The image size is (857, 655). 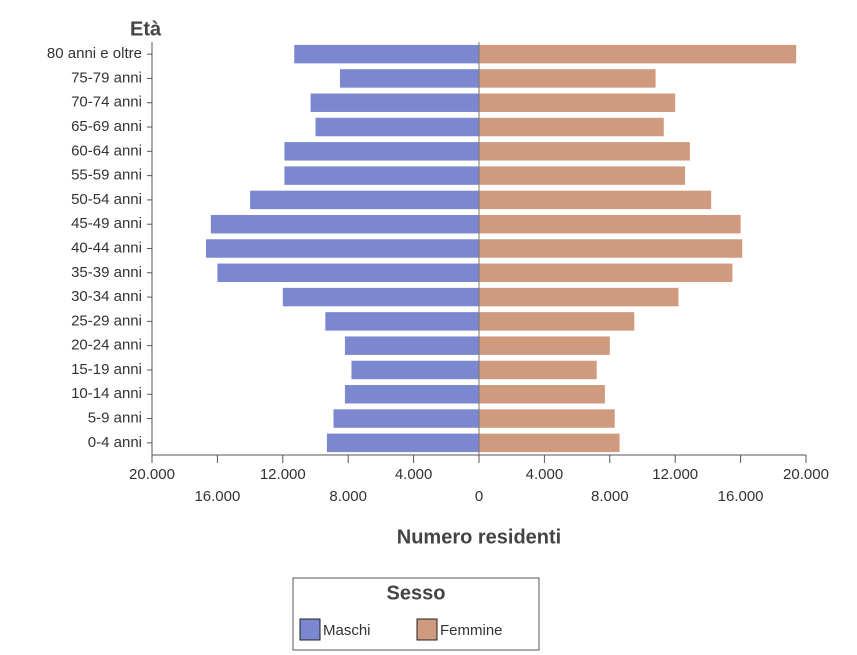 I want to click on y-tick-label: 20-24 anni, so click(x=106, y=345).